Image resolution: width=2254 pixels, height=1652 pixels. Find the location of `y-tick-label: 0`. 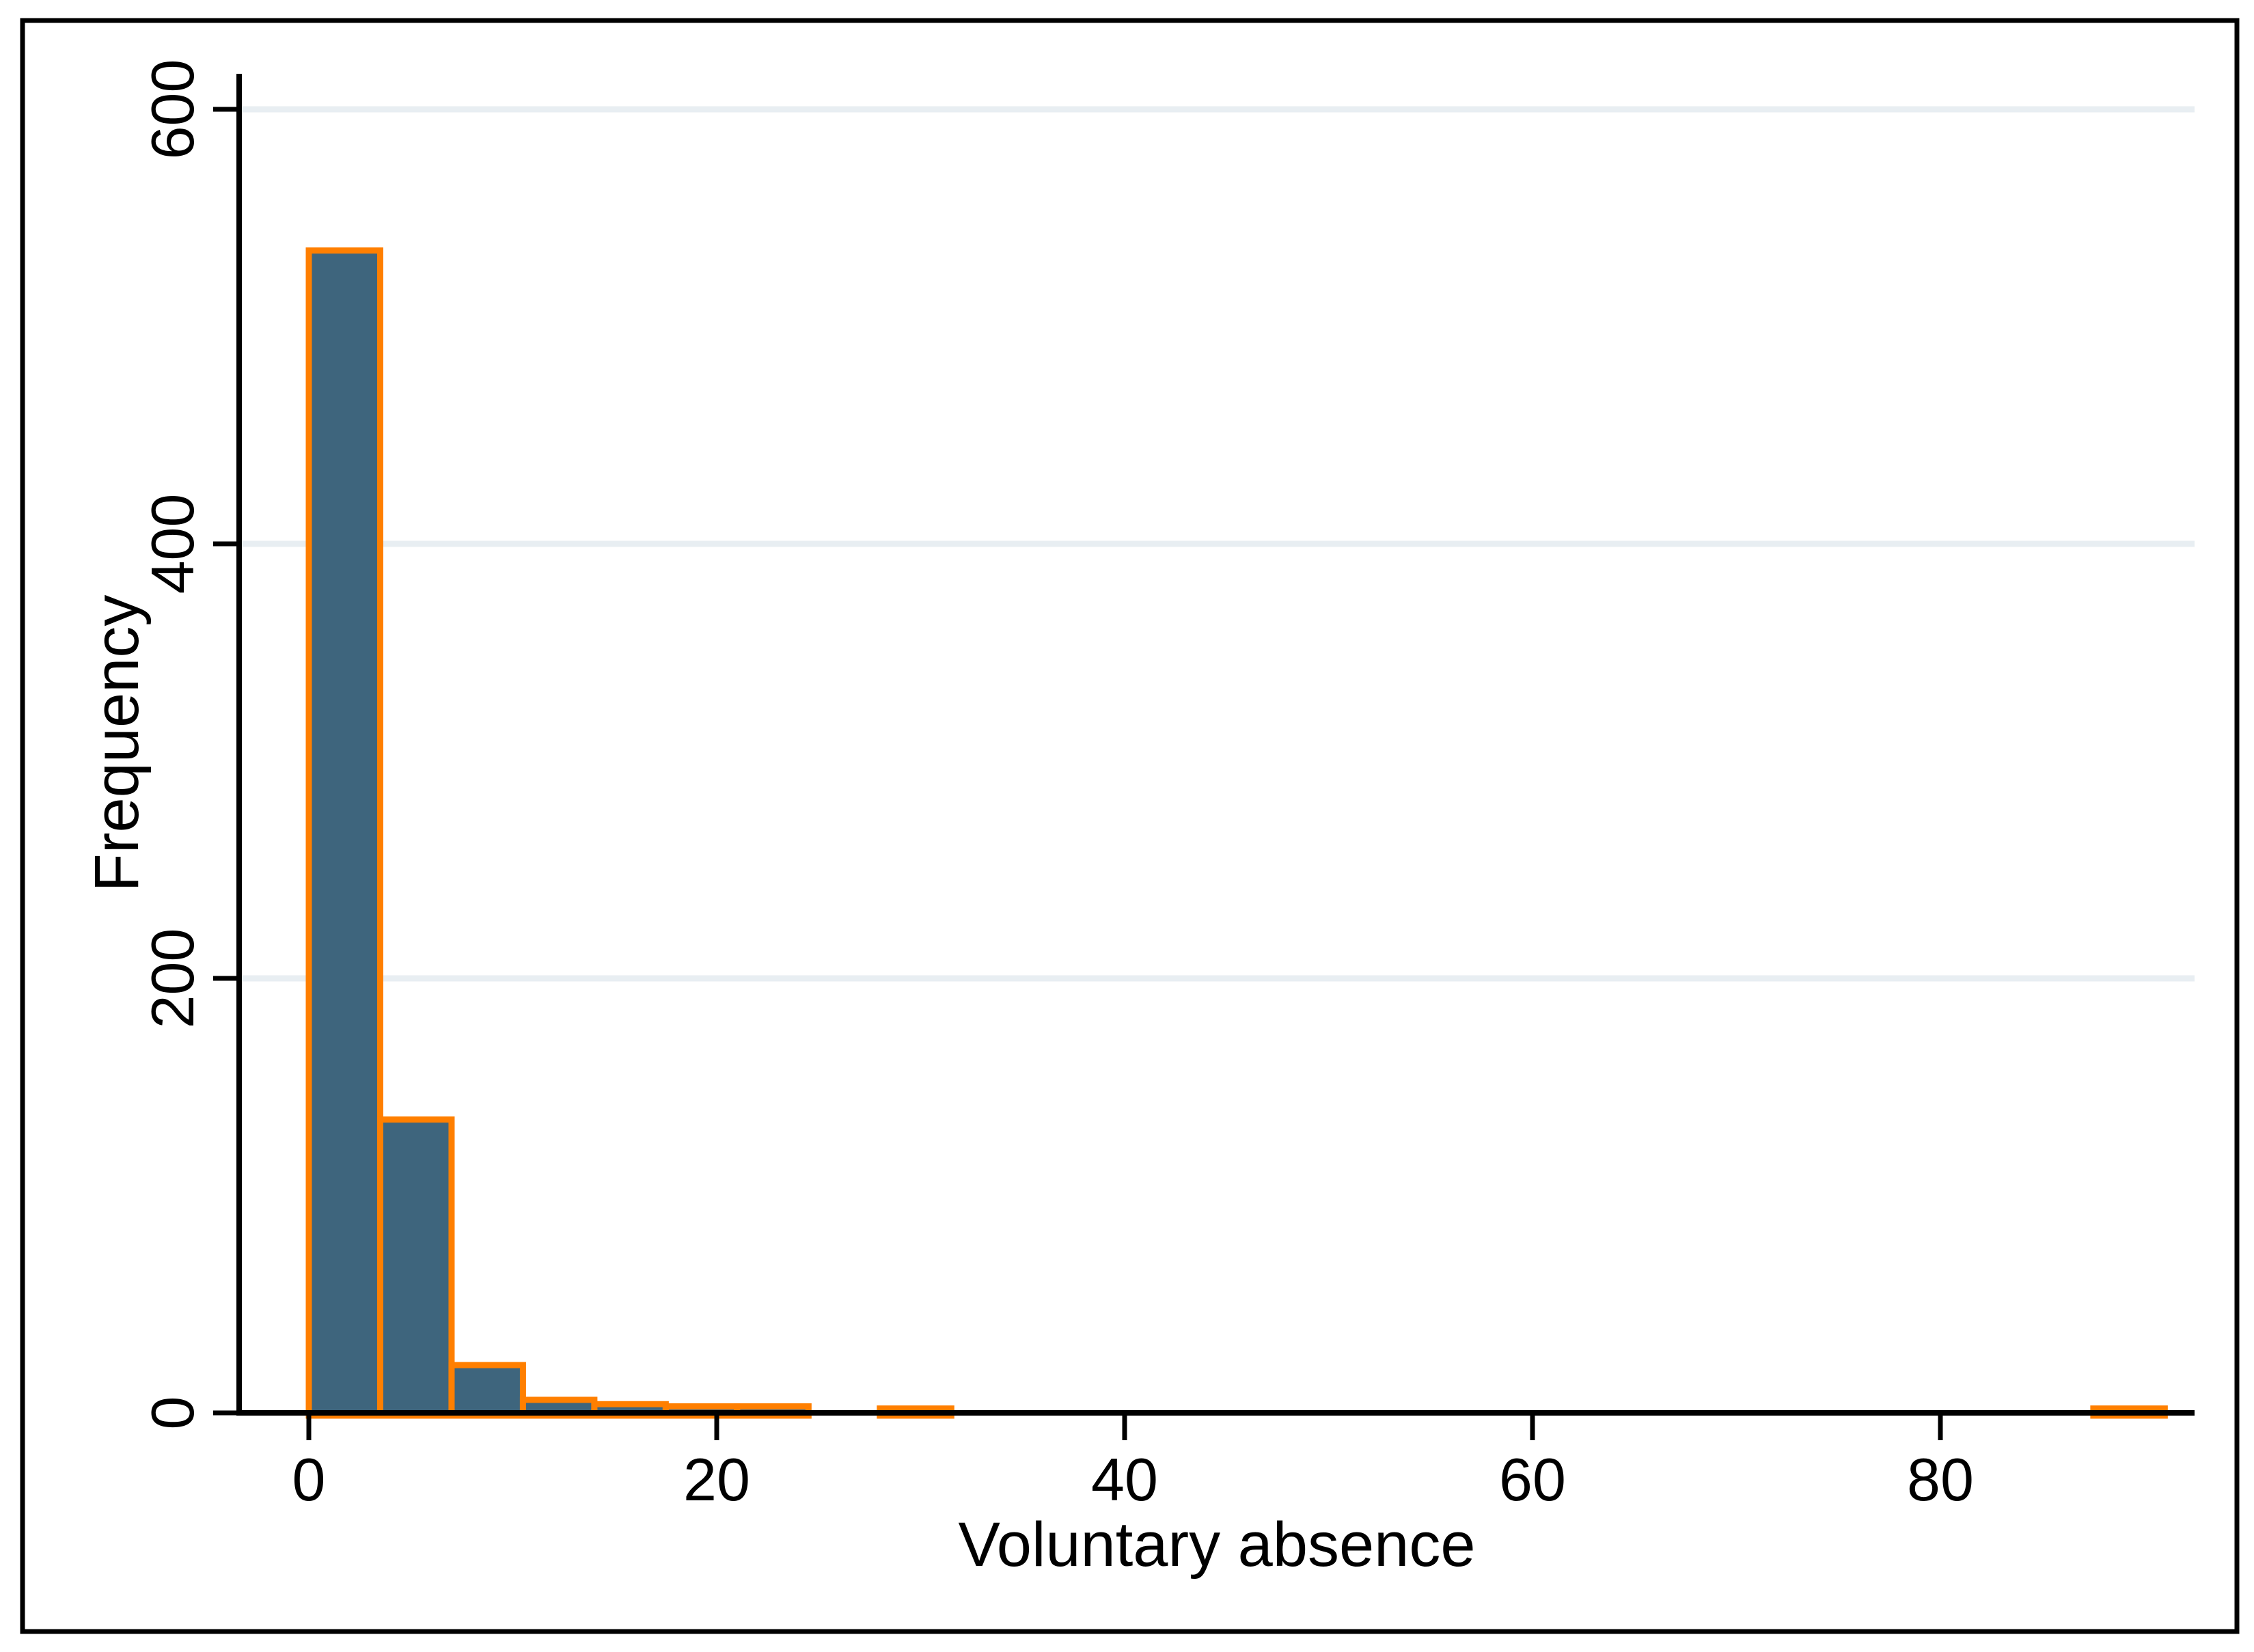

y-tick-label: 0 is located at coordinates (172, 1413).